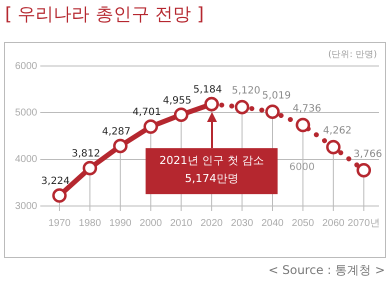  I want to click on x-tick-label: 2020, so click(212, 223).